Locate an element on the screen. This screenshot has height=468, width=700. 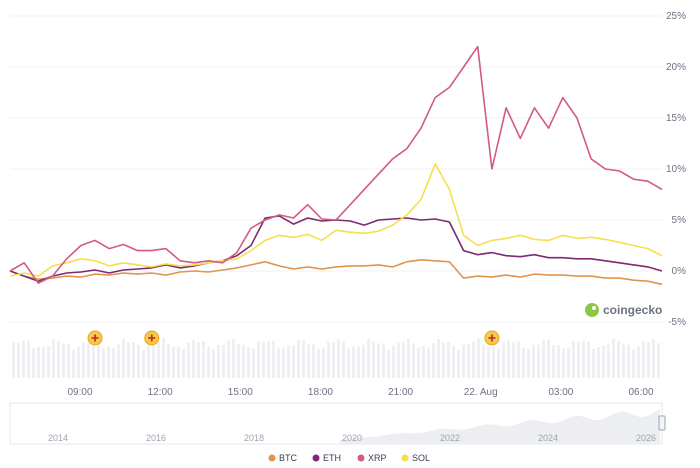
navigator-year-label: 2018 is located at coordinates (254, 438).